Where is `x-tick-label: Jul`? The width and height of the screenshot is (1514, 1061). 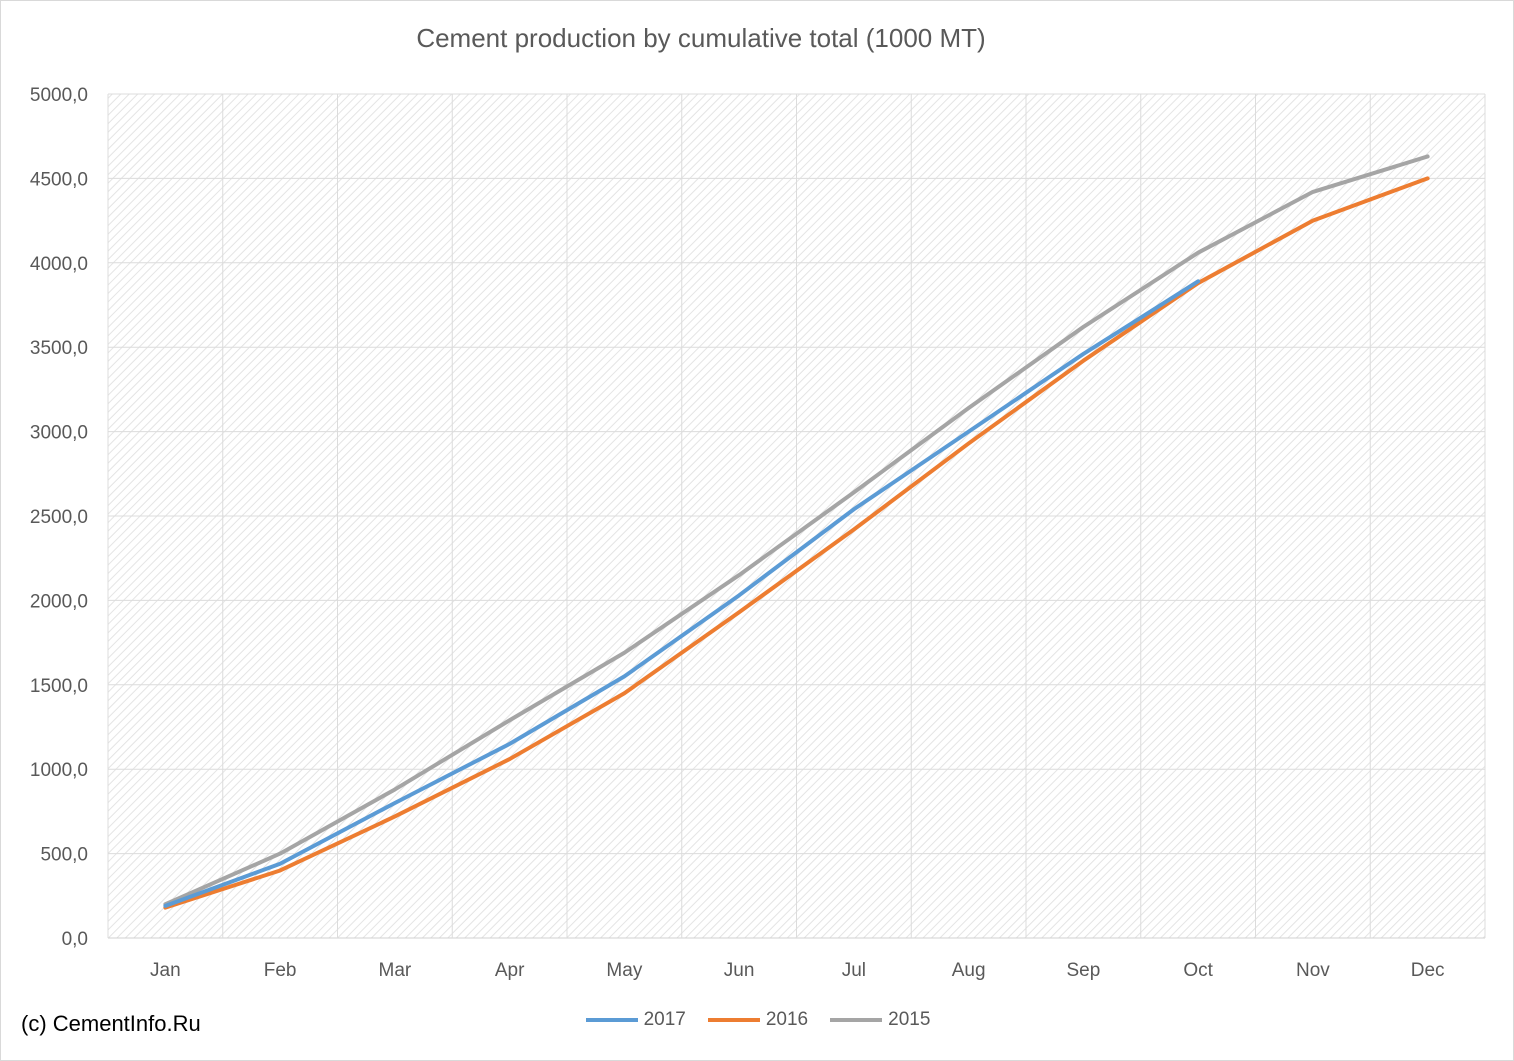
x-tick-label: Jul is located at coordinates (854, 970).